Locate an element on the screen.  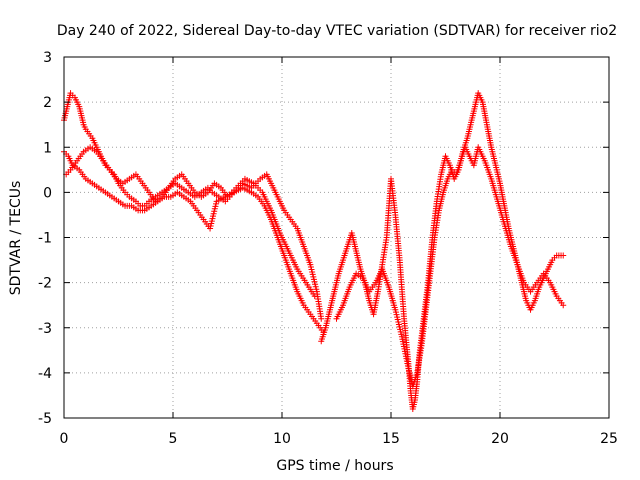
x-tick-label: 5 is located at coordinates (173, 439).